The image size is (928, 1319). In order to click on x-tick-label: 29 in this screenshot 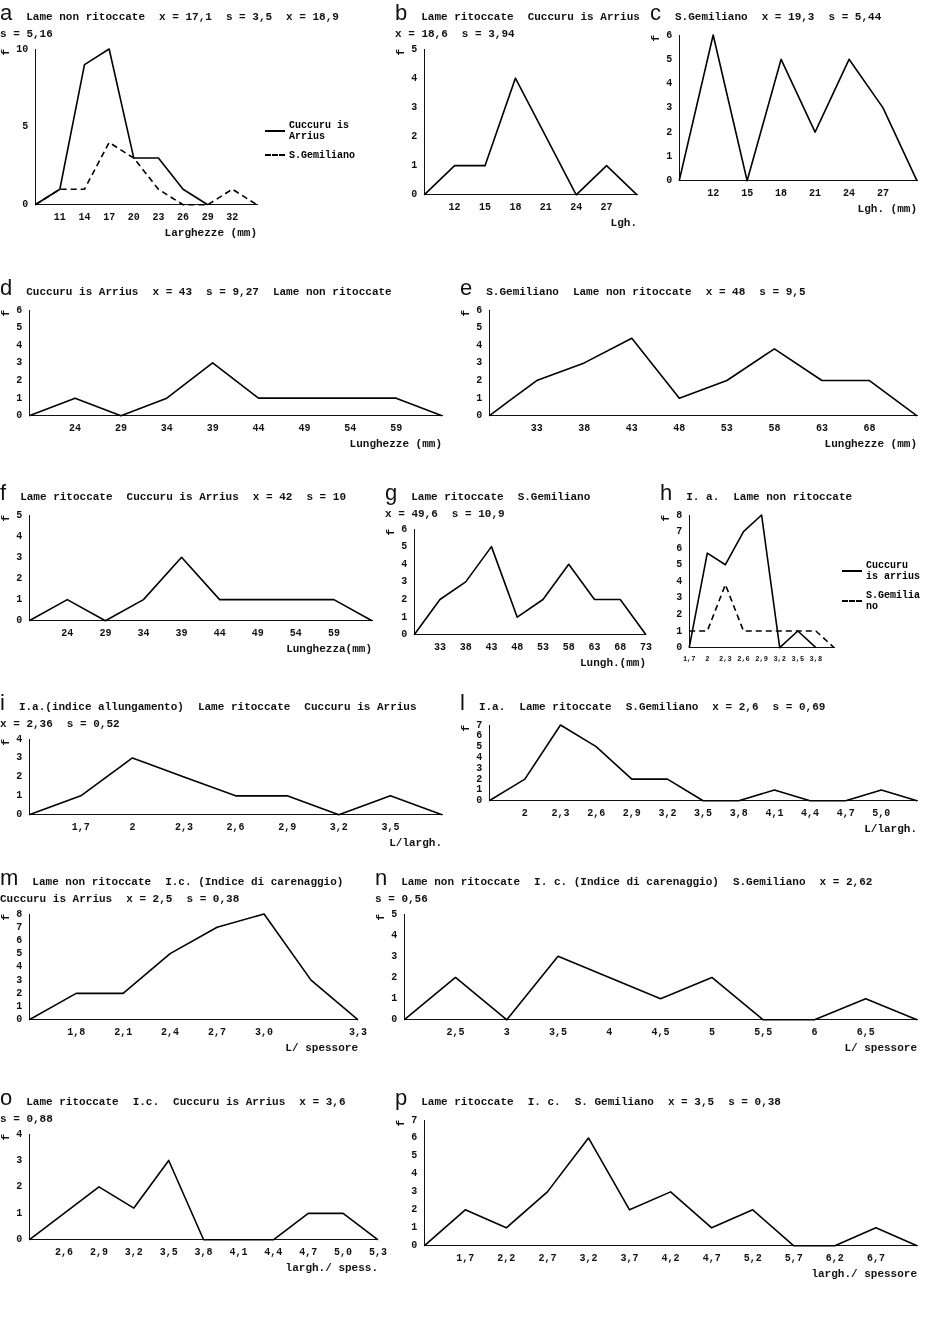, I will do `click(120, 429)`.